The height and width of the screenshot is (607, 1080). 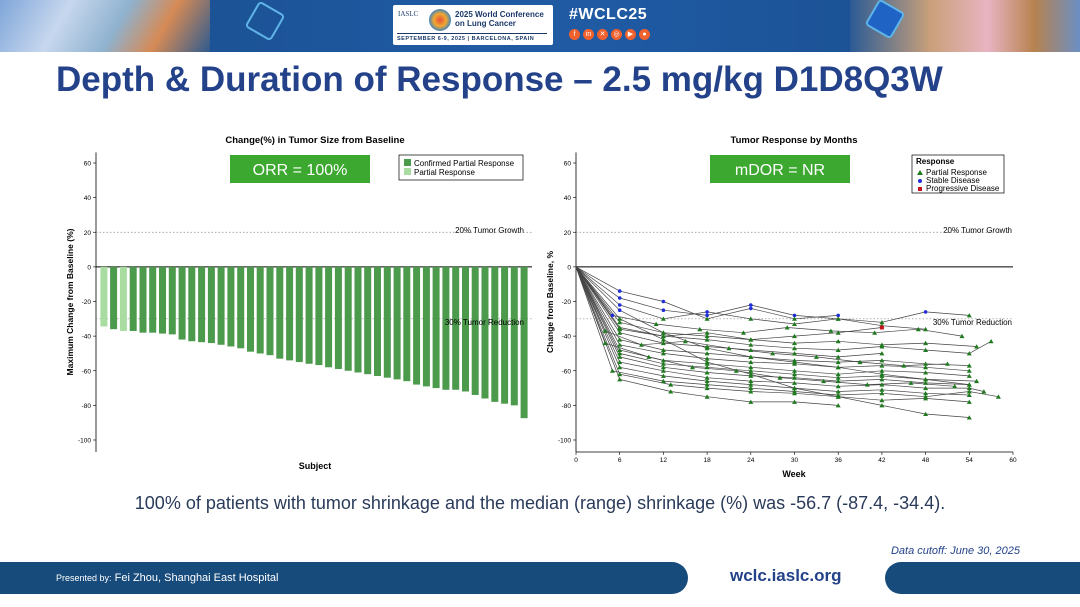 What do you see at coordinates (574, 34) in the screenshot?
I see `facebook-icon: f` at bounding box center [574, 34].